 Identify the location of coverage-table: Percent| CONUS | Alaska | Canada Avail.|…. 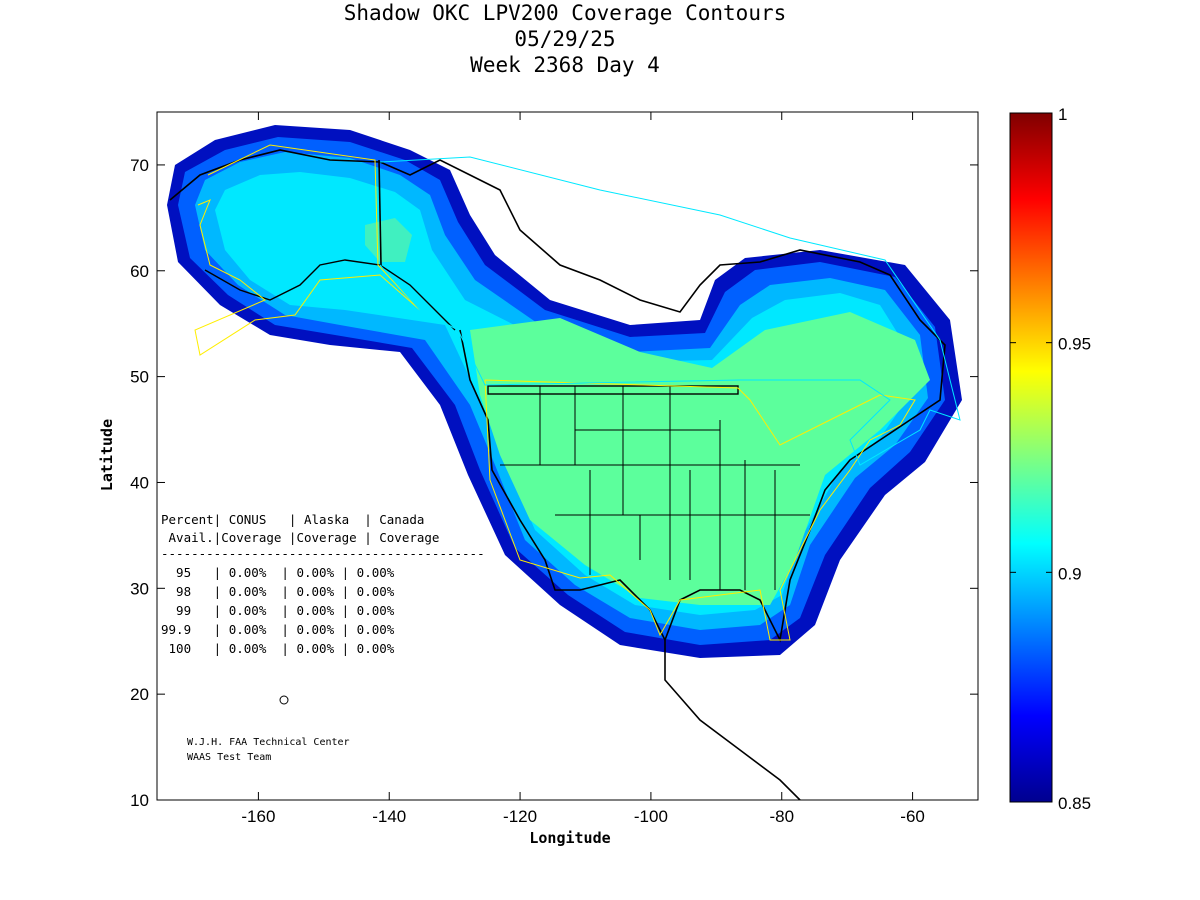
(323, 584).